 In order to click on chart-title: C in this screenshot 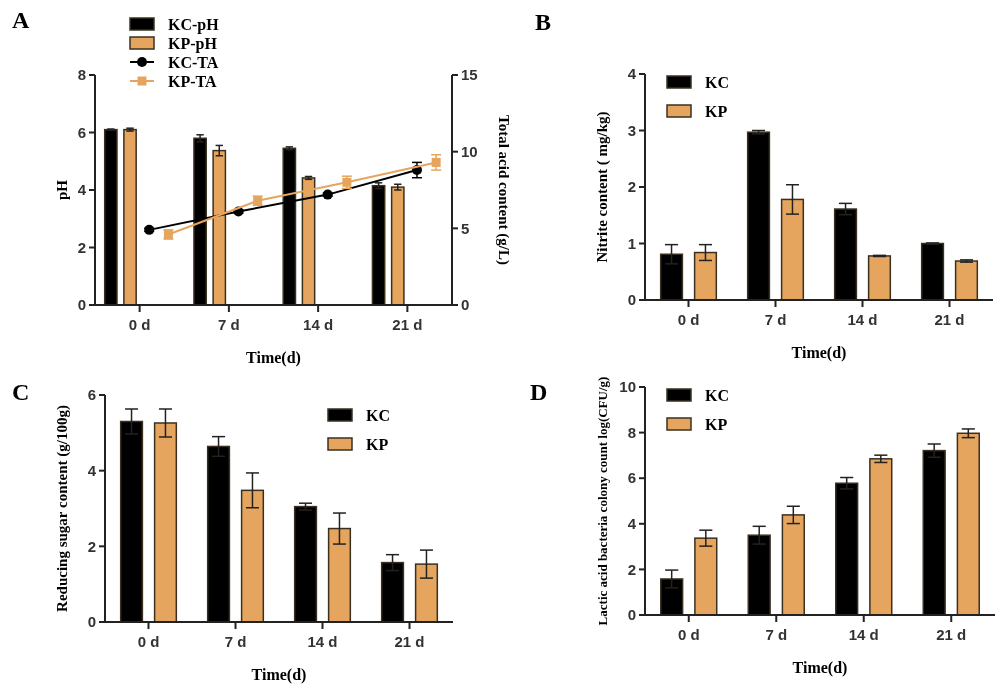, I will do `click(21, 392)`.